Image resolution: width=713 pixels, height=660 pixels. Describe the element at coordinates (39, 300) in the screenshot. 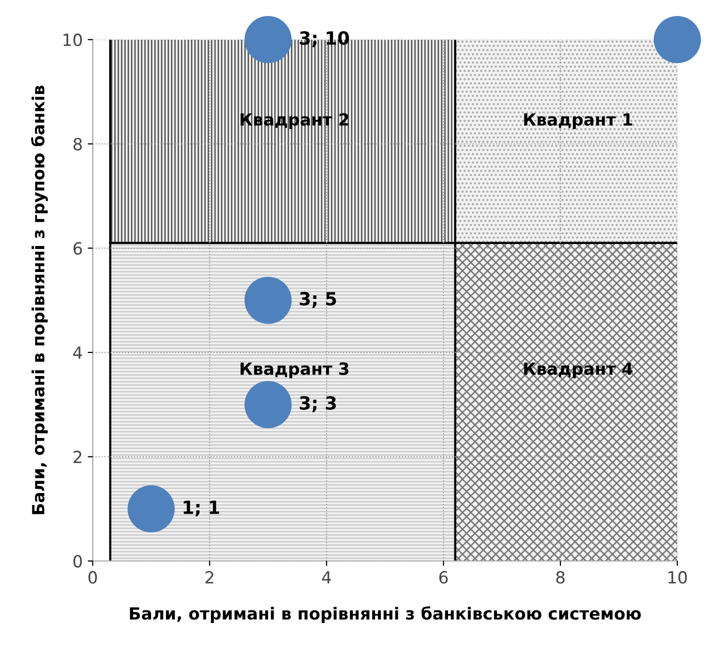

I see `y-axis-title: Бали, отримані в порівнянні з групою банків` at that location.